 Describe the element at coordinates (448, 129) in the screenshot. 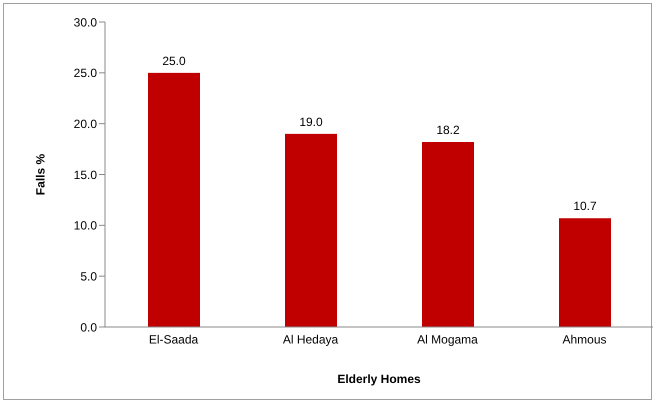

I see `data-label: 18.2` at that location.